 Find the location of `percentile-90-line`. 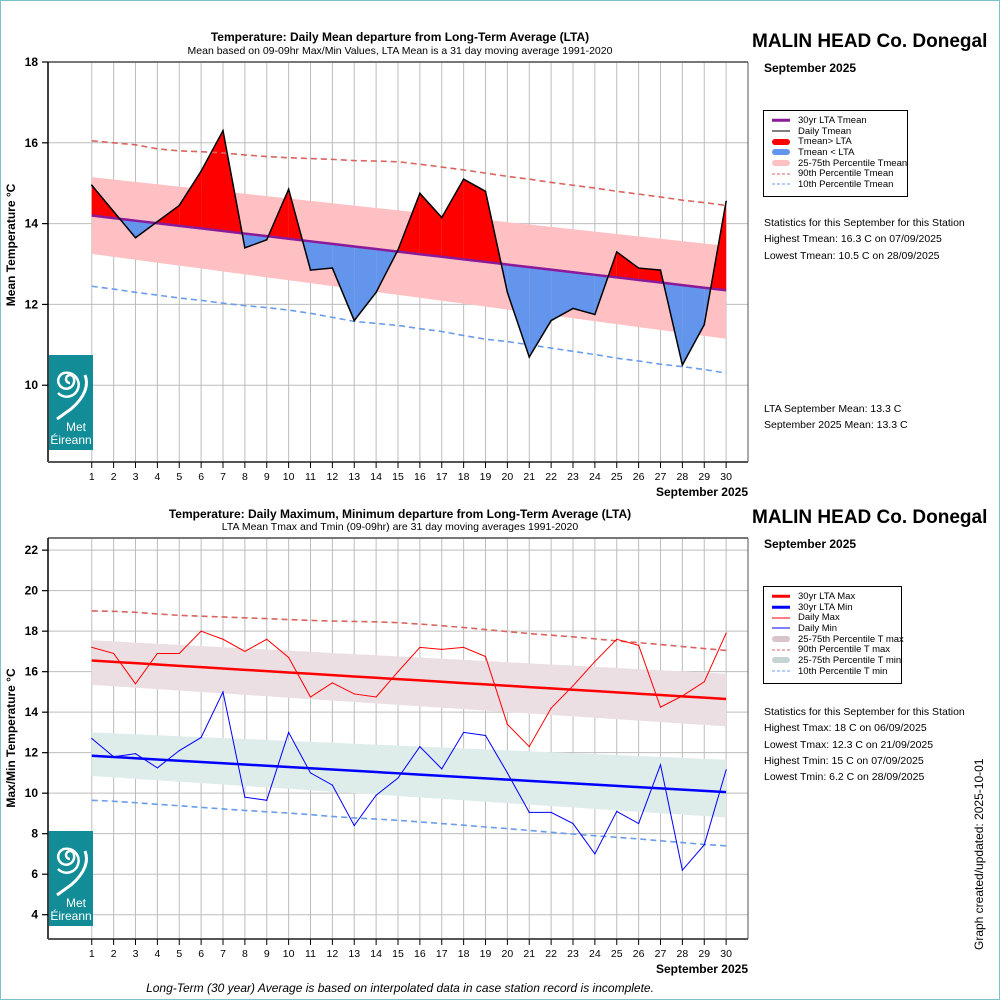

percentile-90-line is located at coordinates (409, 173).